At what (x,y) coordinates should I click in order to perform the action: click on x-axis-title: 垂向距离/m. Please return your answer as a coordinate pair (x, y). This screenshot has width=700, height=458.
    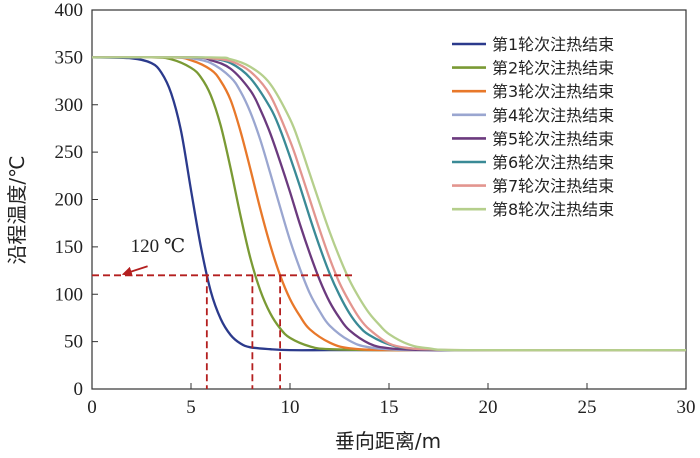
    Looking at the image, I should click on (388, 441).